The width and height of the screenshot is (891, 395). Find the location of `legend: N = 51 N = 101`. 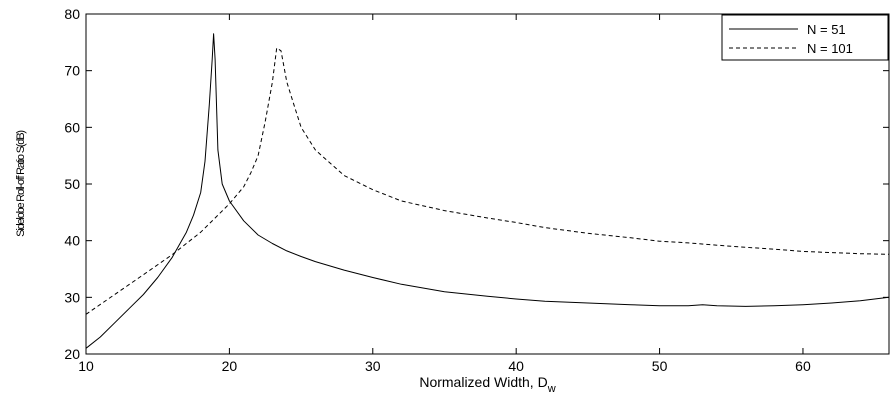

legend: N = 51 N = 101 is located at coordinates (805, 37).